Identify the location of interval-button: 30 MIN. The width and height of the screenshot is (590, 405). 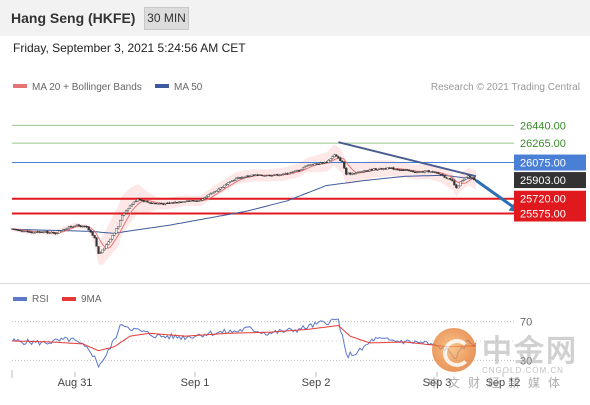
(166, 18).